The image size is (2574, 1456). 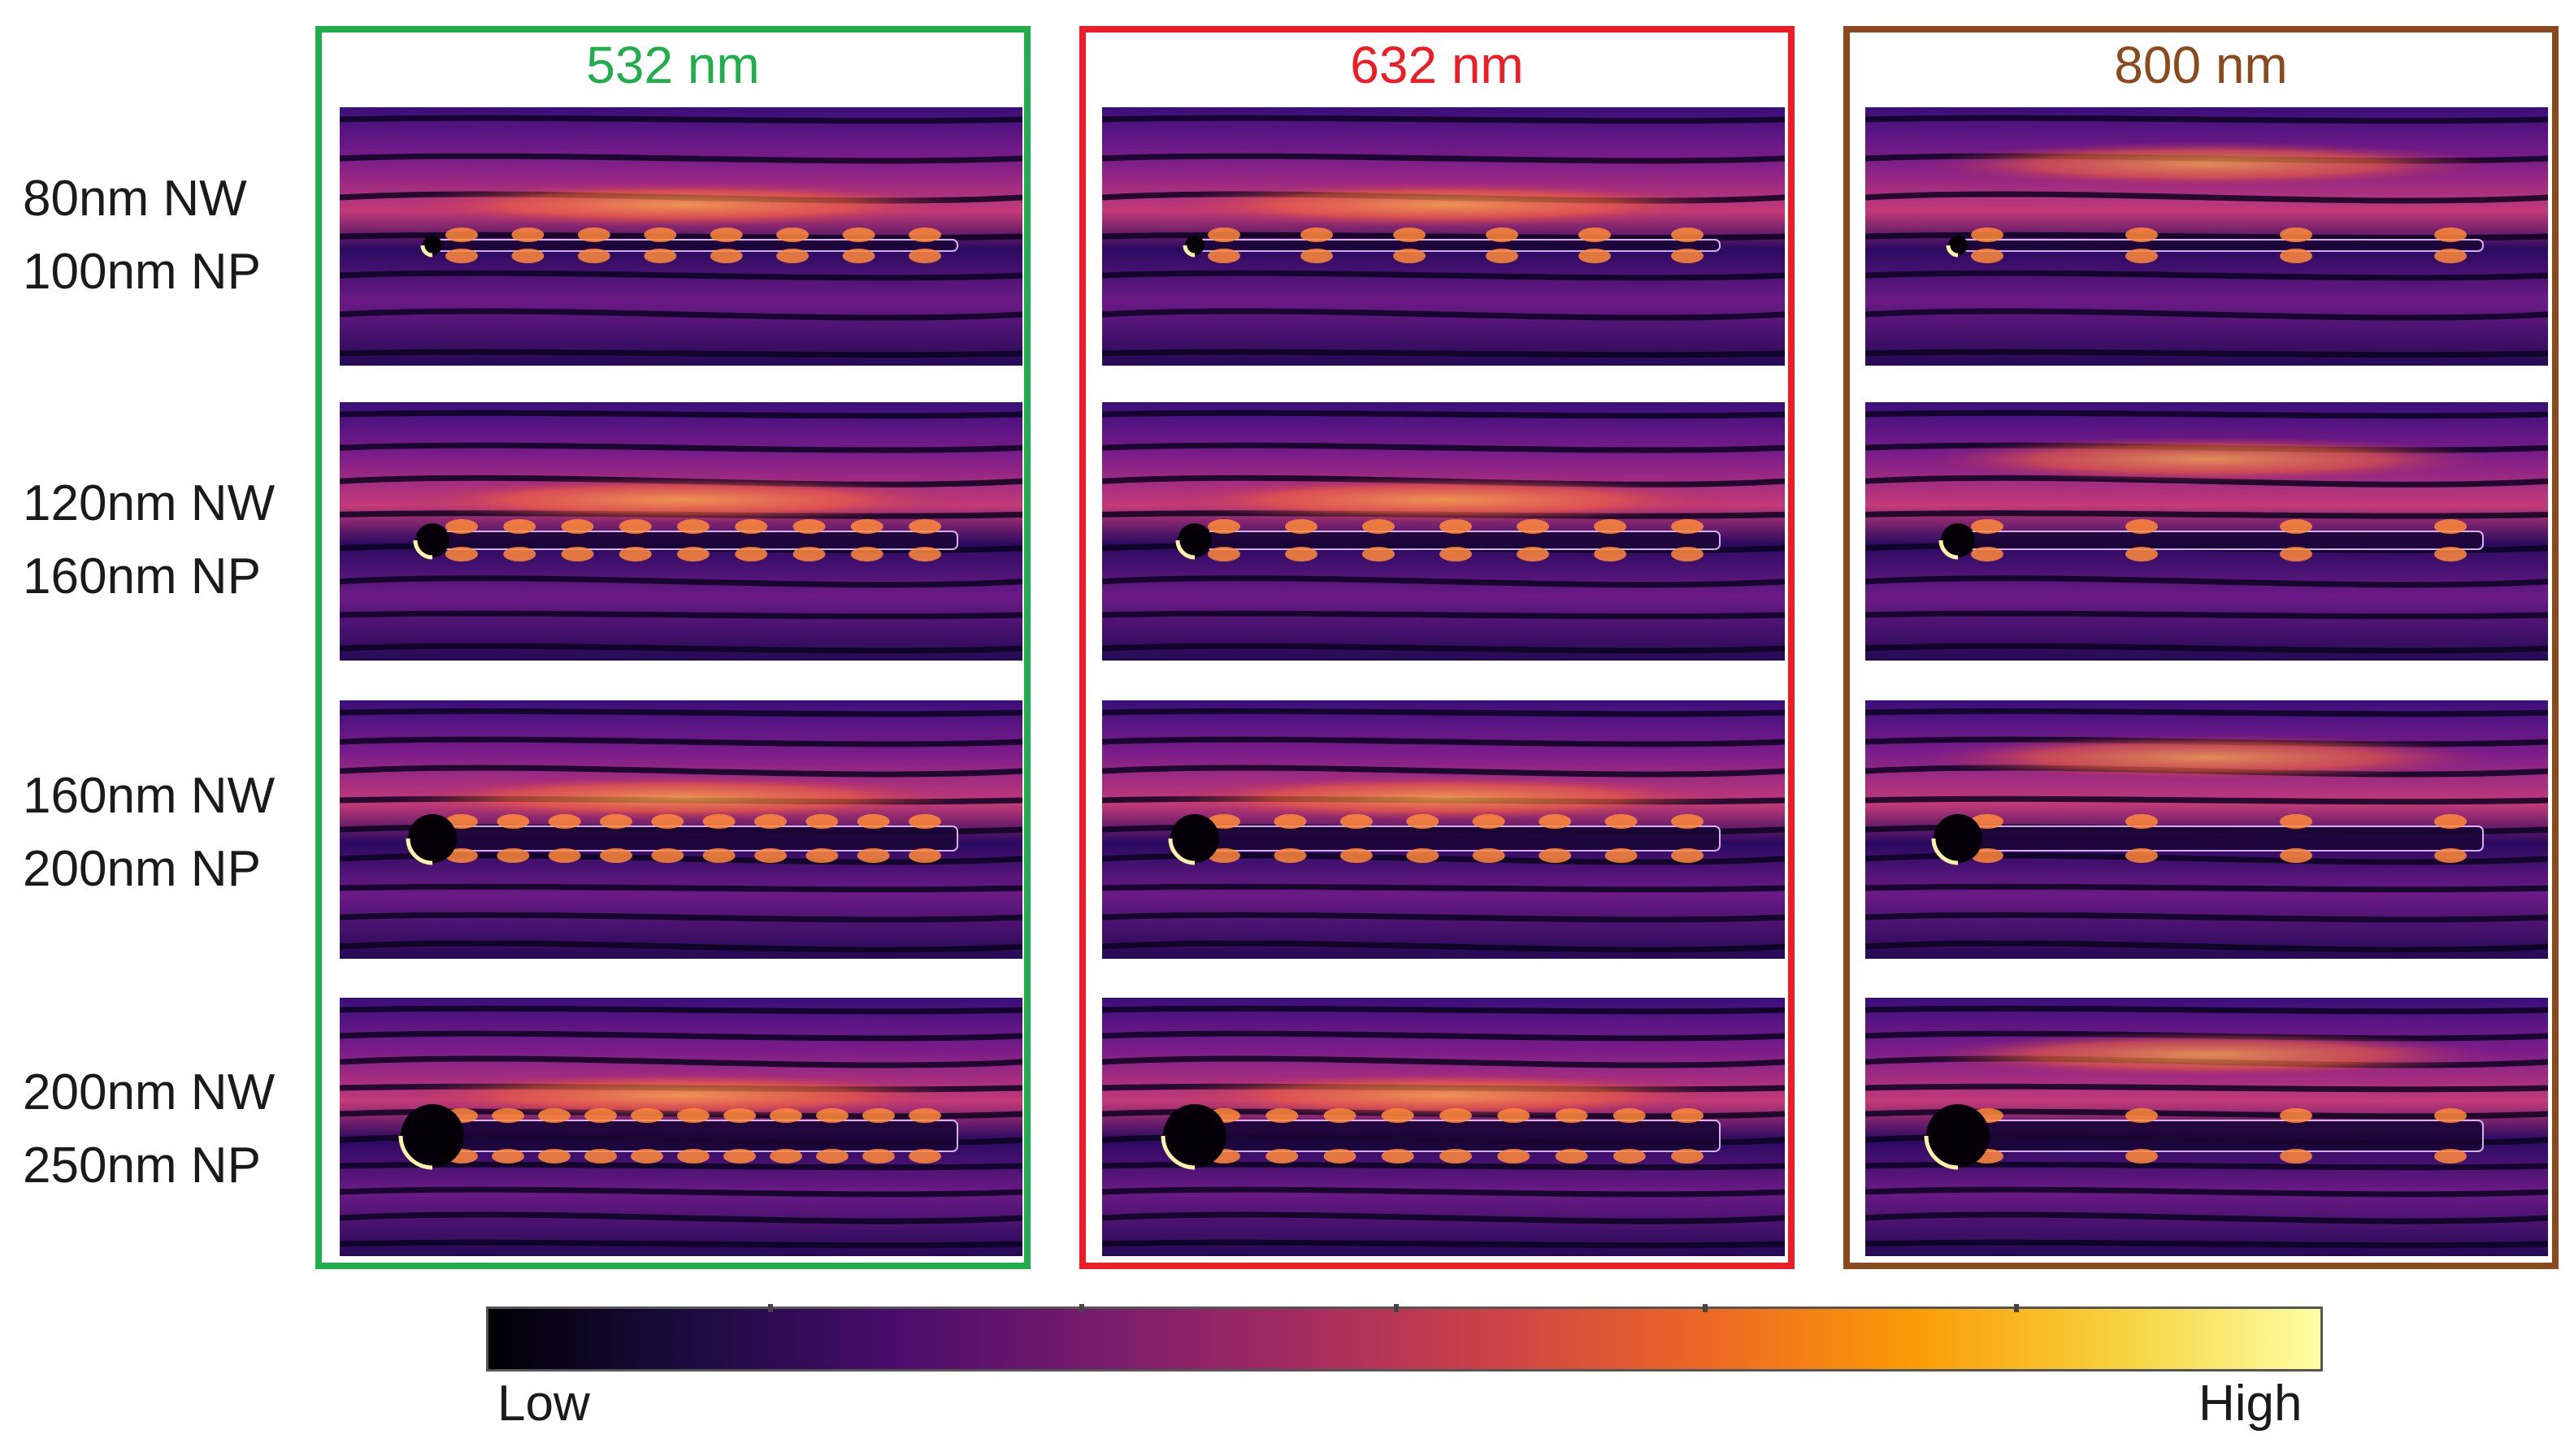 What do you see at coordinates (142, 272) in the screenshot?
I see `row-label-np: 100nm NP` at bounding box center [142, 272].